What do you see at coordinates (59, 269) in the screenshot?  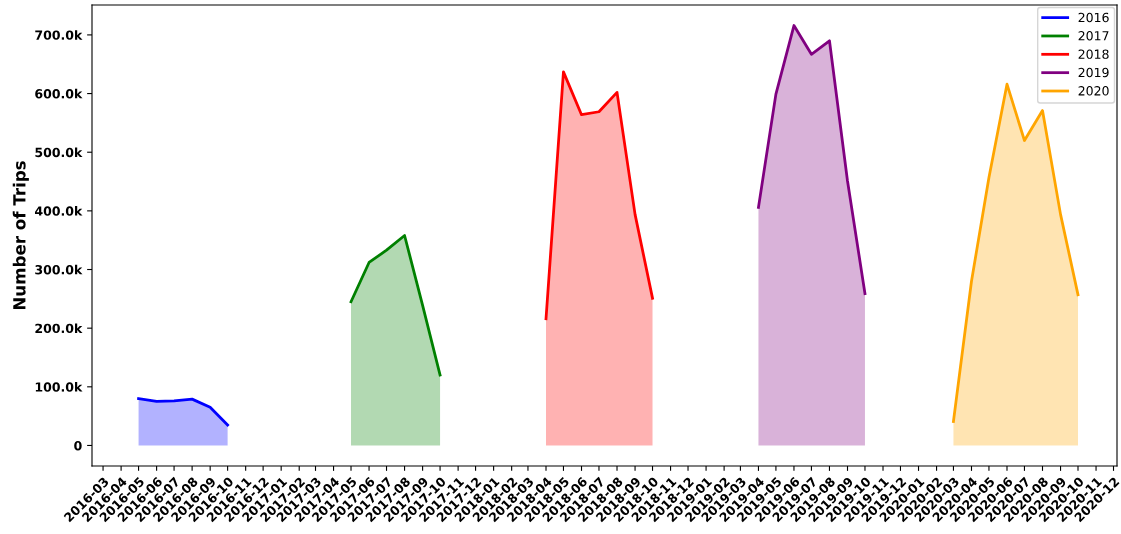 I see `y-tick-label: 300.0k` at bounding box center [59, 269].